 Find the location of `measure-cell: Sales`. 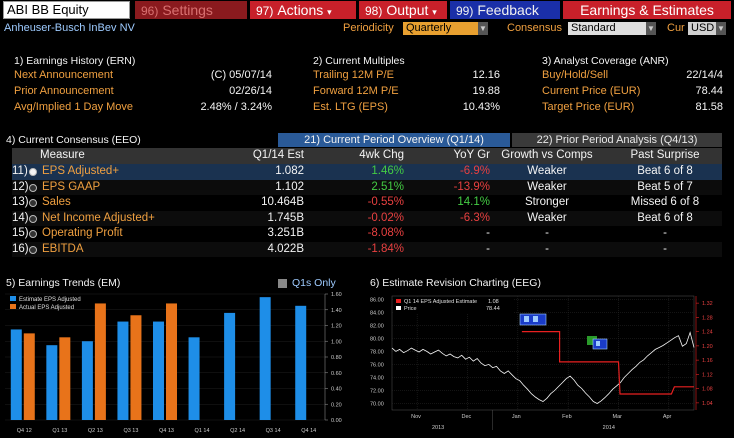

measure-cell: Sales is located at coordinates (56, 202).